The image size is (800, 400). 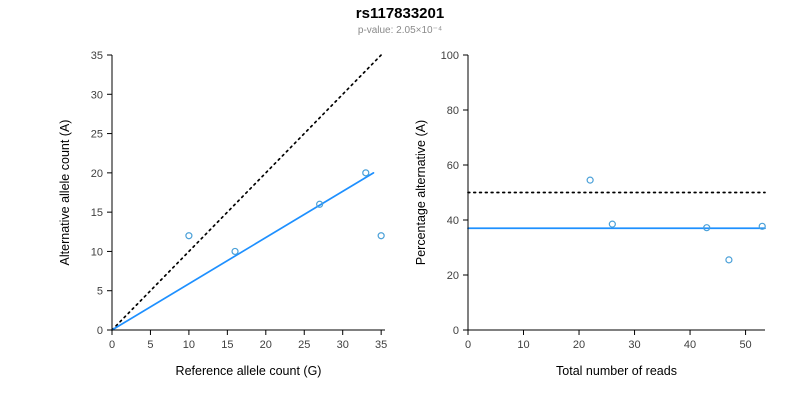 I want to click on x-tick-label: 40, so click(x=690, y=345).